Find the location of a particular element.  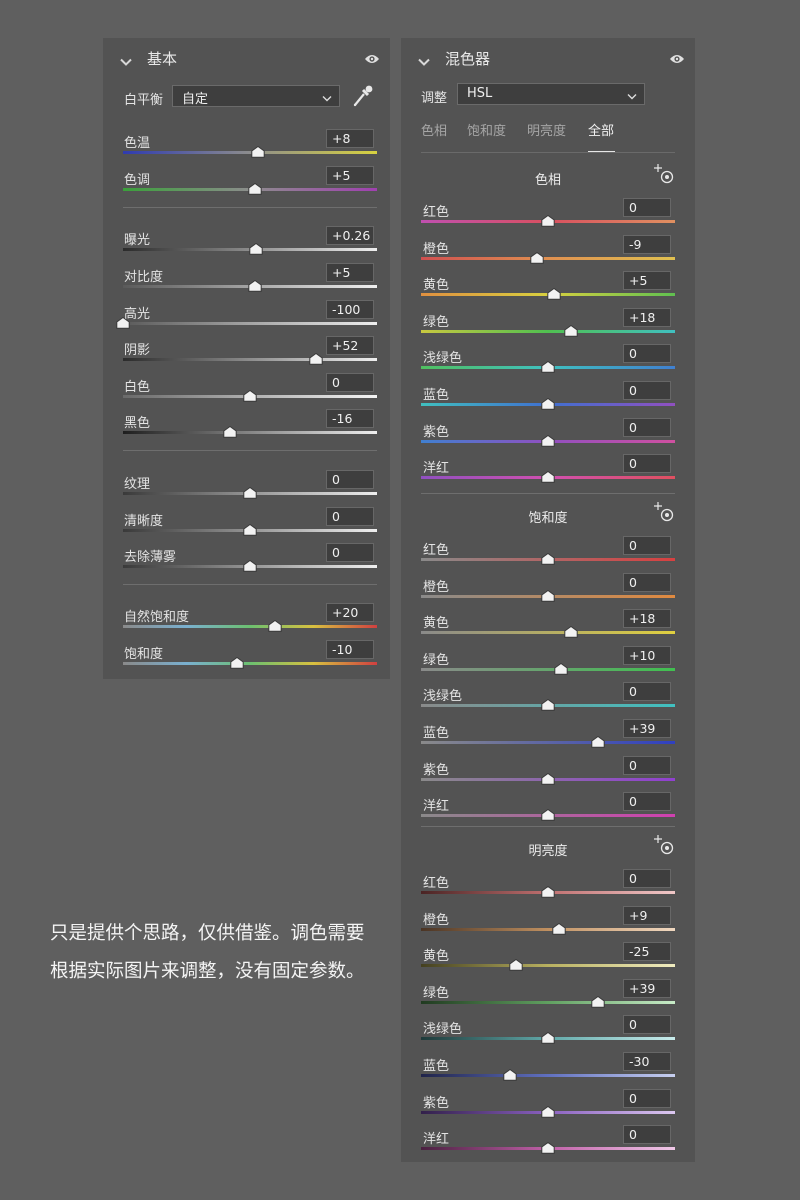

basic-panel-title: 基本 is located at coordinates (162, 59).